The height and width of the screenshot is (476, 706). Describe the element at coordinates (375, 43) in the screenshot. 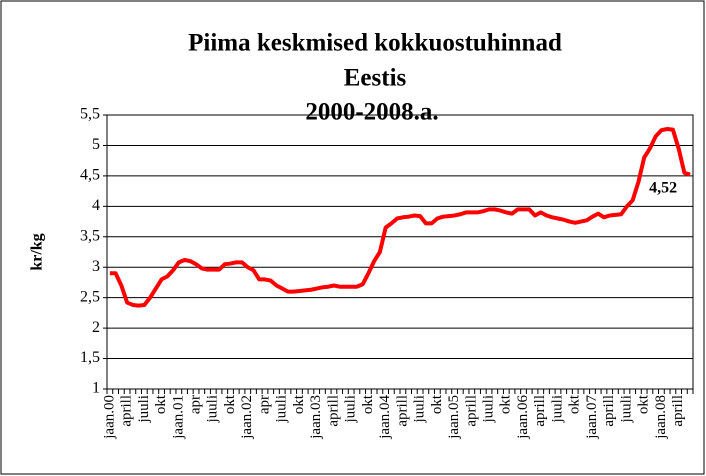

I see `chart-title: Piima keskmised kokkuostuhinnad` at that location.